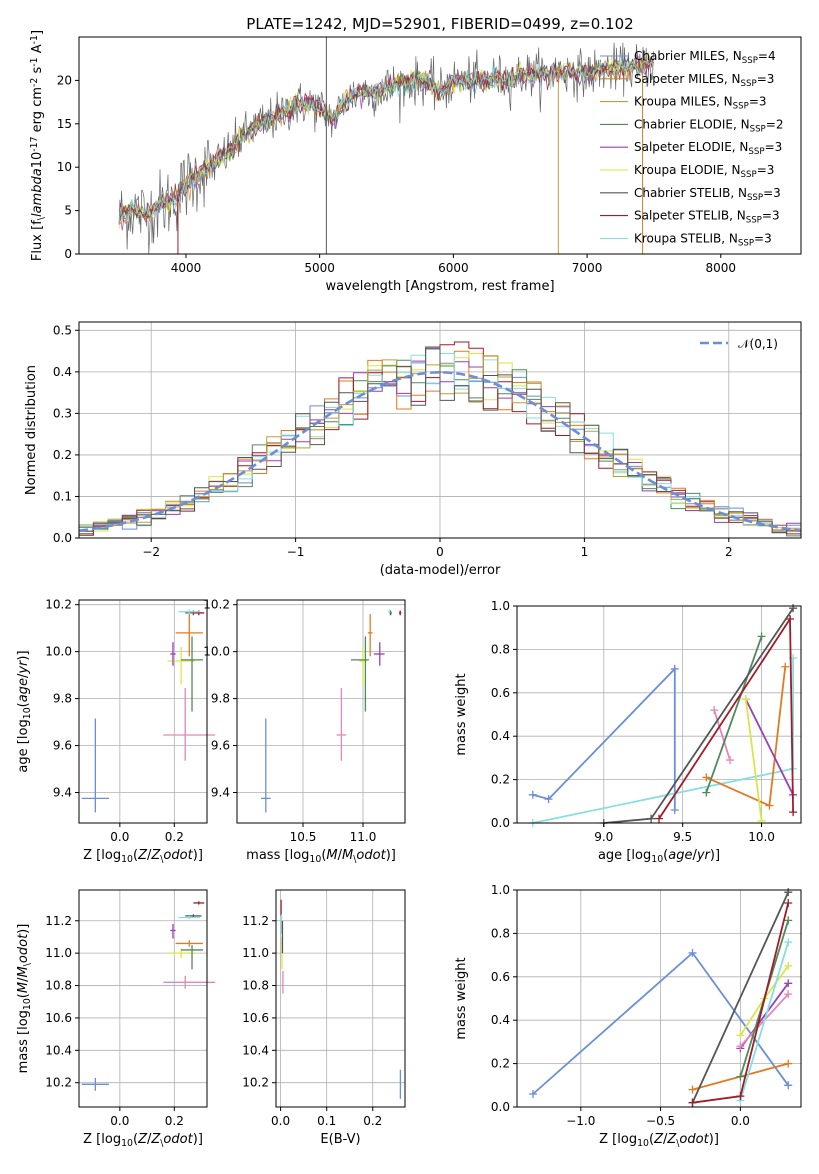 The image size is (819, 1174). Describe the element at coordinates (708, 125) in the screenshot. I see `legend-label: Chabrier ELODIE, NSSP=2` at that location.